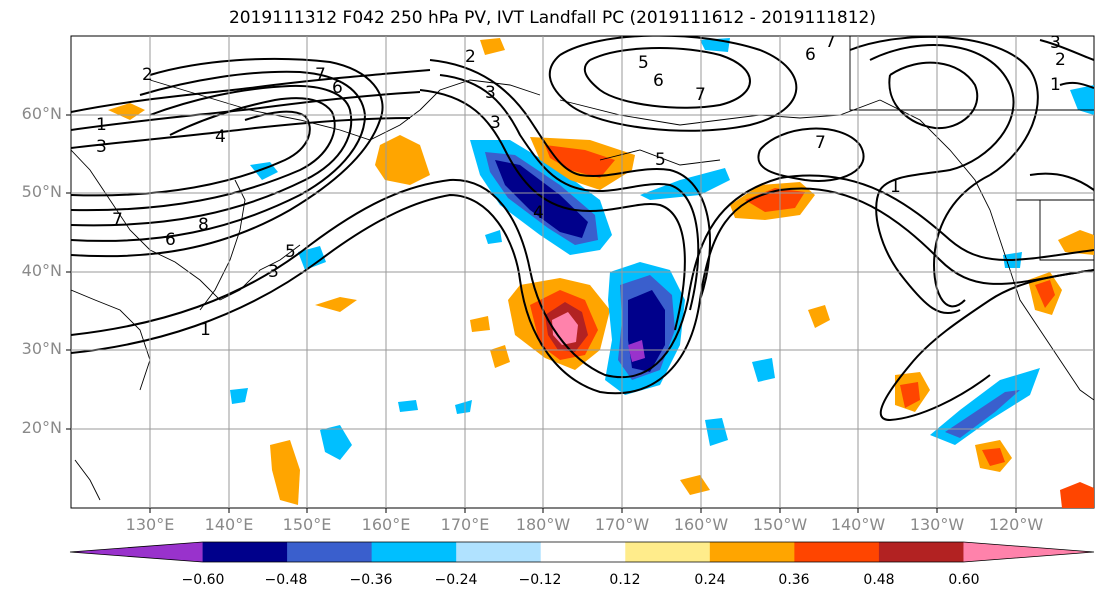 This screenshot has width=1105, height=601. I want to click on lat-label: 30°N, so click(41, 348).